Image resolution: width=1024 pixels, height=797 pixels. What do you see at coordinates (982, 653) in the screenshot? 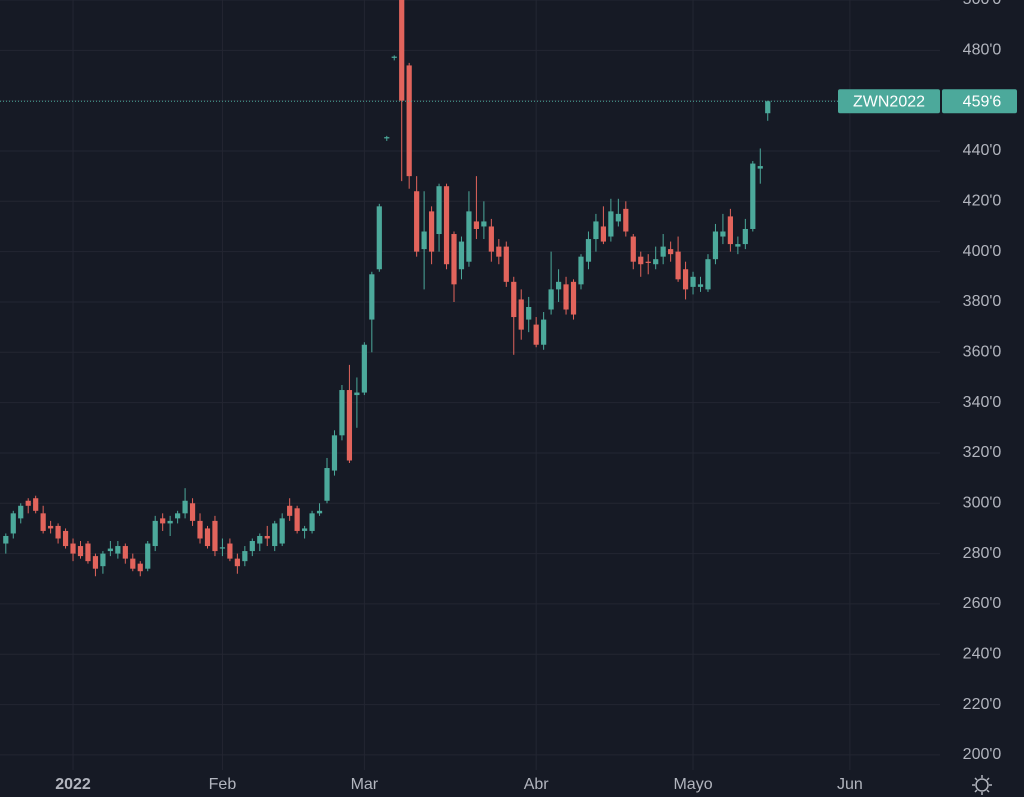
I see `y-tick-label: 240'0` at bounding box center [982, 653].